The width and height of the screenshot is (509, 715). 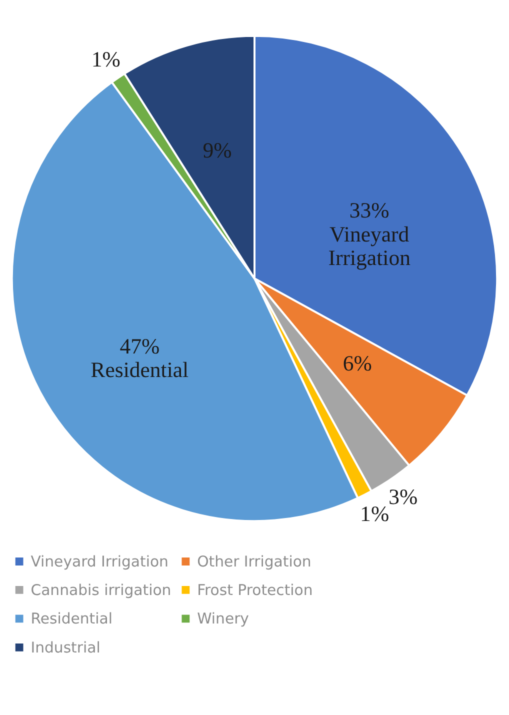 What do you see at coordinates (357, 364) in the screenshot?
I see `data-label: 6%` at bounding box center [357, 364].